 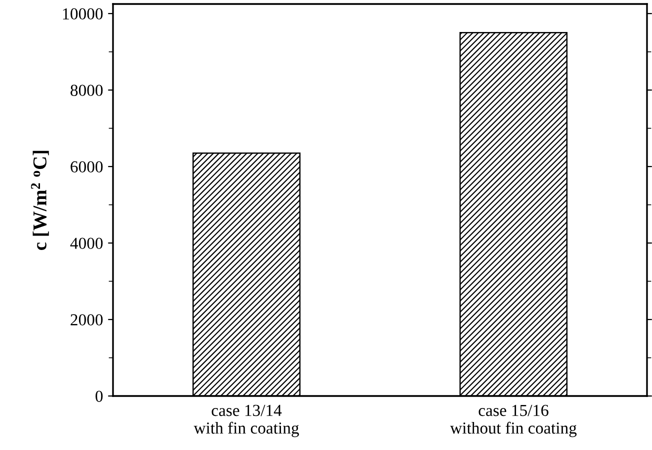 I want to click on y-tick-label: 6000, so click(x=86, y=166).